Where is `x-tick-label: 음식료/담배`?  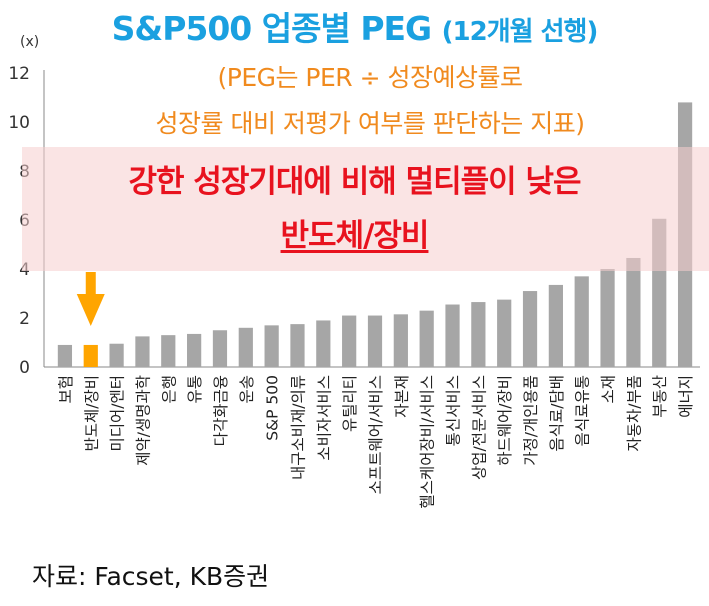 x-tick-label: 음식료/담배 is located at coordinates (557, 413).